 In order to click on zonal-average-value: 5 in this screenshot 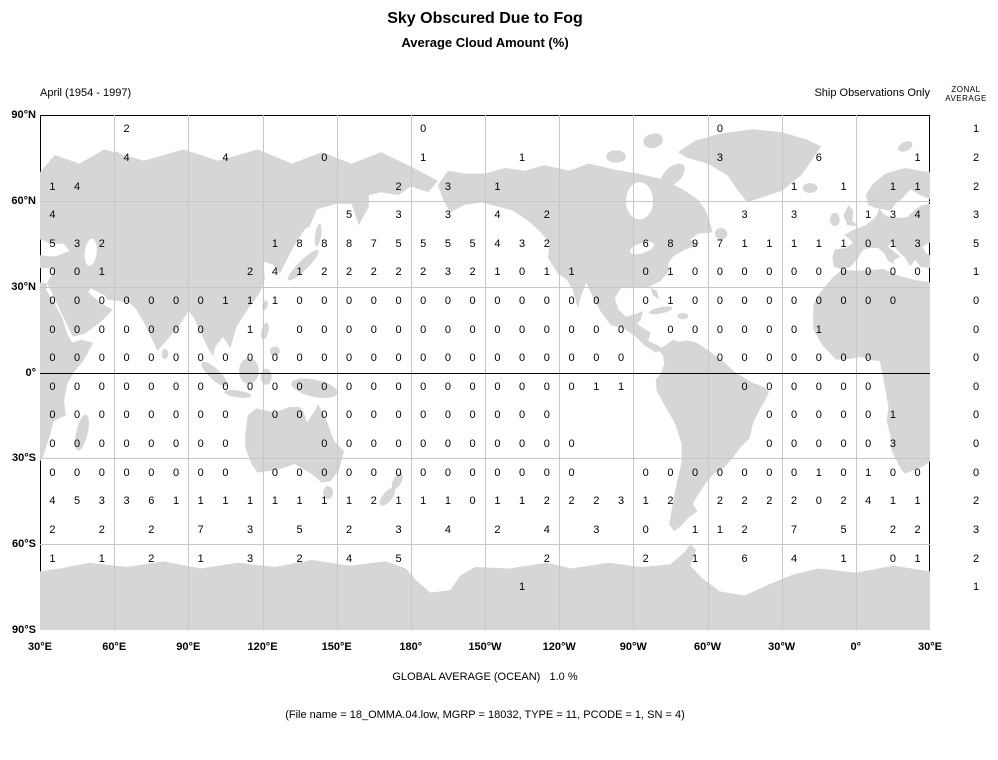, I will do `click(976, 243)`.